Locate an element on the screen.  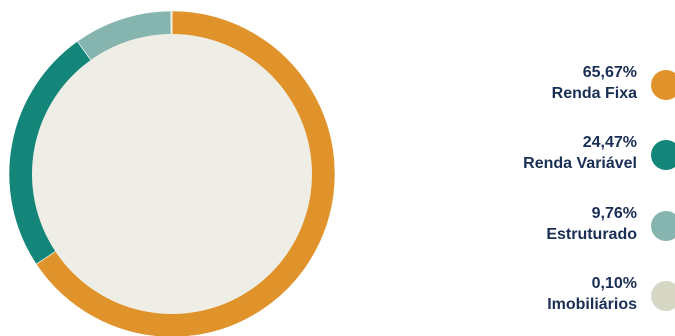
legend-value: 24,47% is located at coordinates (609, 142).